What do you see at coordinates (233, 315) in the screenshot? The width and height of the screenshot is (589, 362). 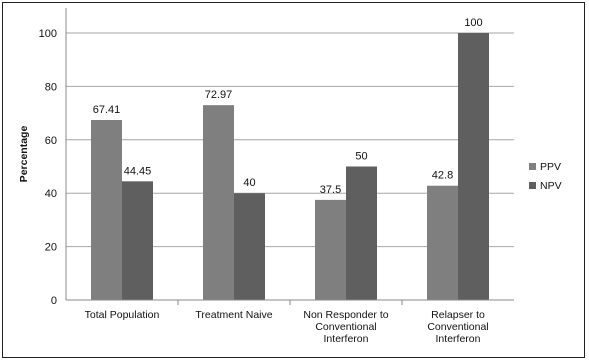 I see `x-tick-label: Treatment Naive` at bounding box center [233, 315].